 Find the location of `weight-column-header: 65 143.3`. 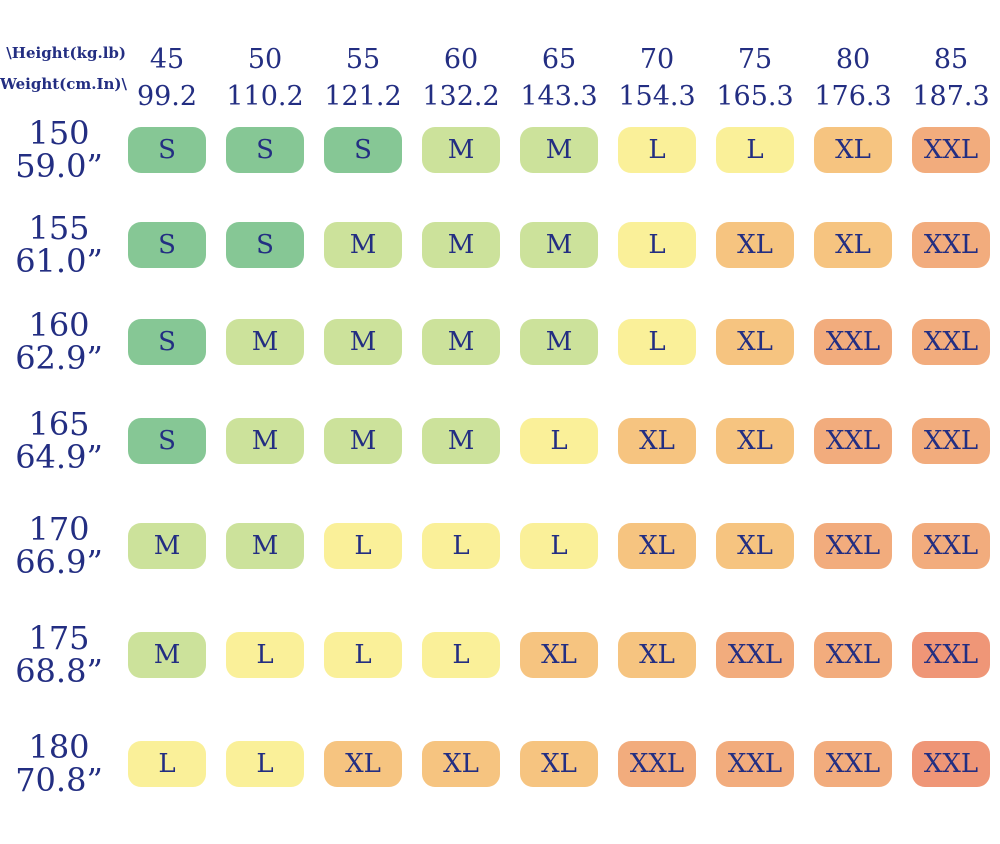

weight-column-header: 65 143.3 is located at coordinates (559, 57).